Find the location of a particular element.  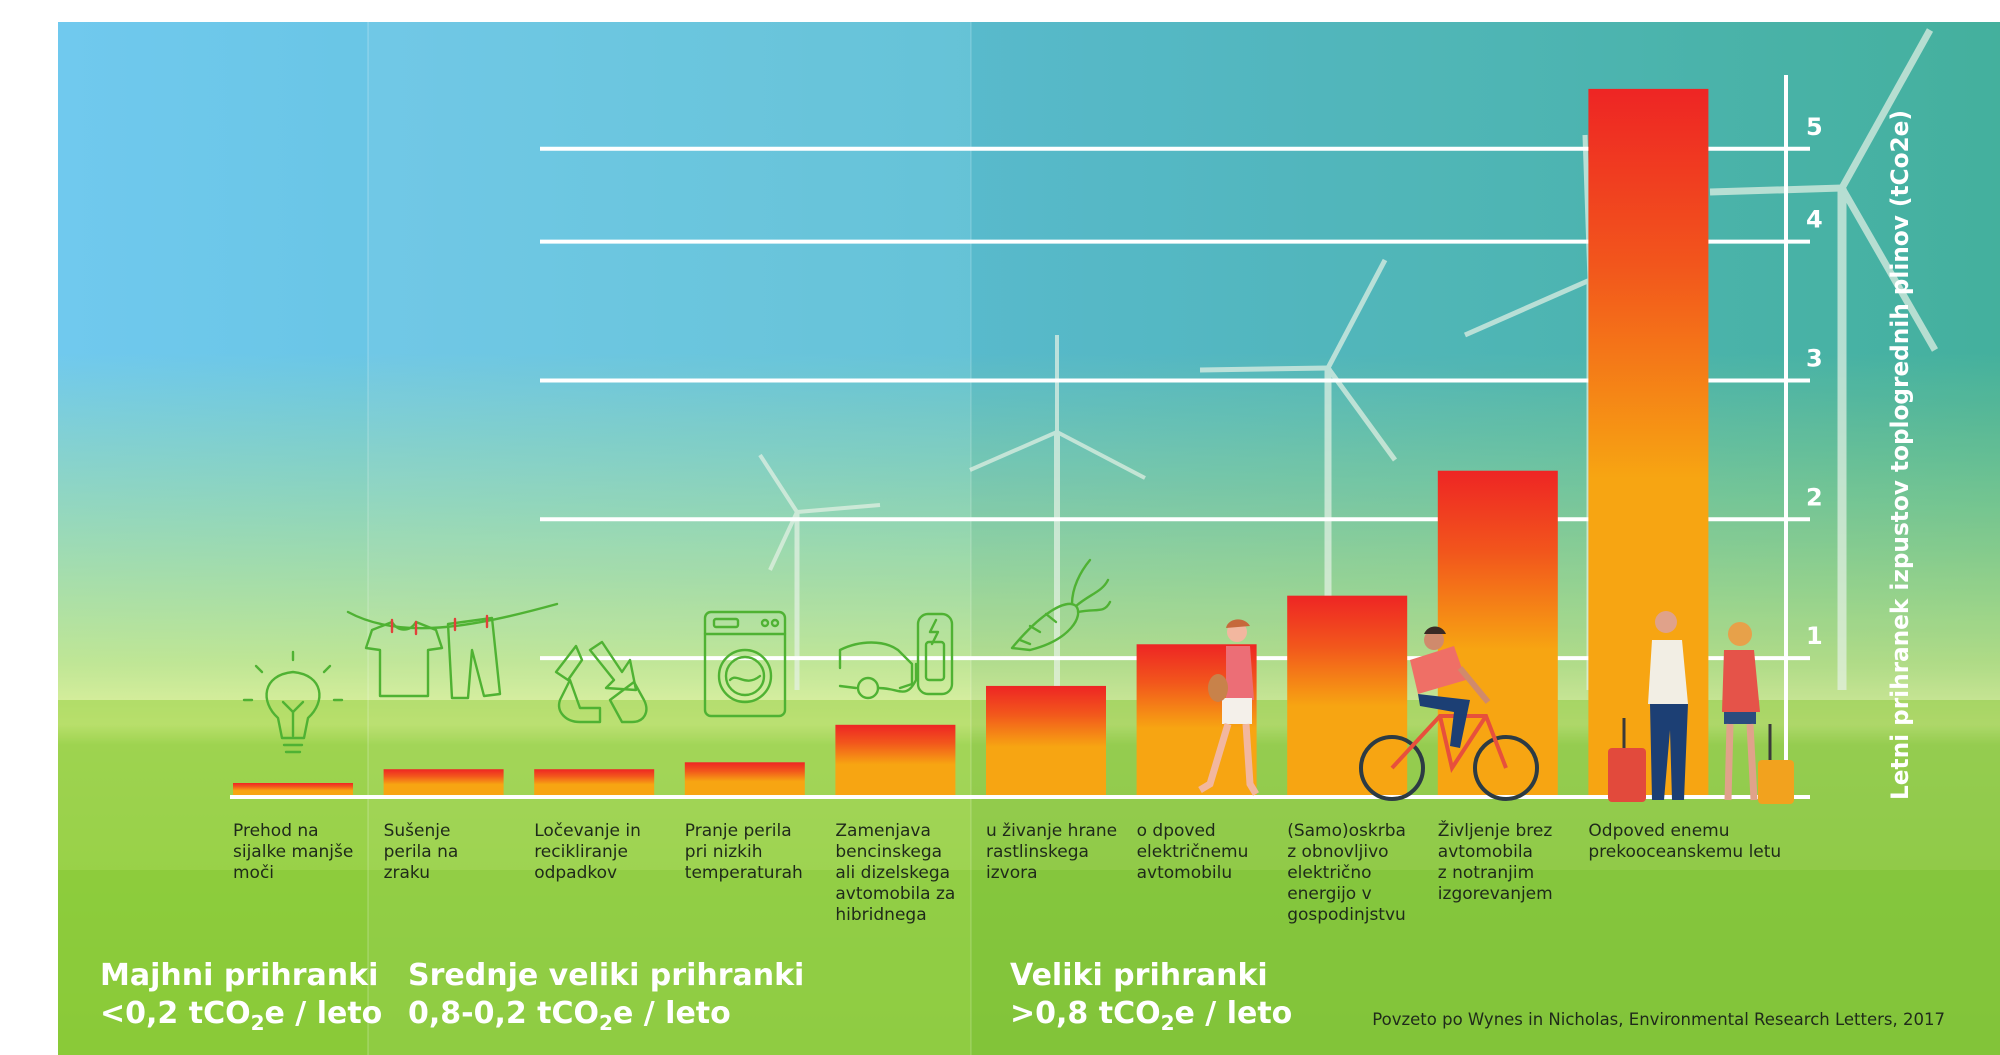

washing-machine-icon is located at coordinates (745, 664).